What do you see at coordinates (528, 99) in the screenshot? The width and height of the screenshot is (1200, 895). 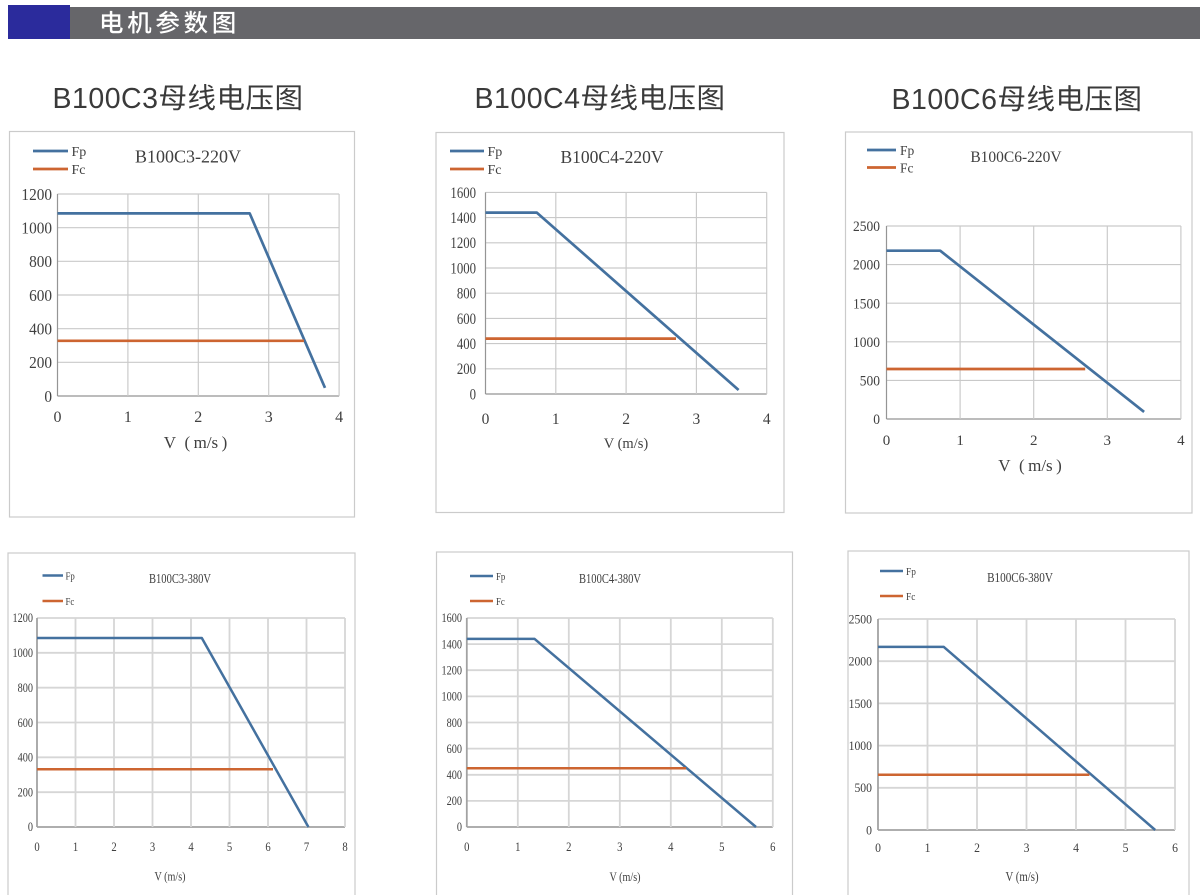 I see `svg-text: B100C4` at bounding box center [528, 99].